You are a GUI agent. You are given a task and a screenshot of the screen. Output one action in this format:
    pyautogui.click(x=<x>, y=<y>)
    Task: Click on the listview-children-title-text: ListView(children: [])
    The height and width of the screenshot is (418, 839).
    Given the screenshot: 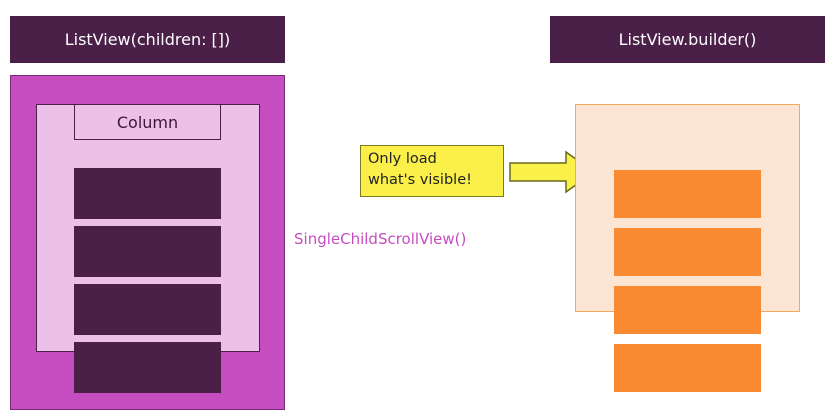 What is the action you would take?
    pyautogui.click(x=147, y=39)
    